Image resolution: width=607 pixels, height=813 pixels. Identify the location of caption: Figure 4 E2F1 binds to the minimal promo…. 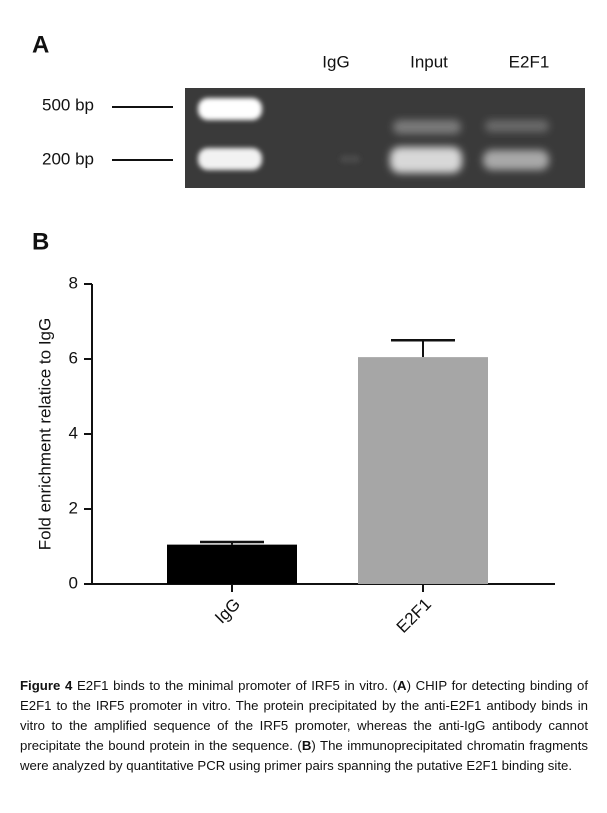
(304, 726).